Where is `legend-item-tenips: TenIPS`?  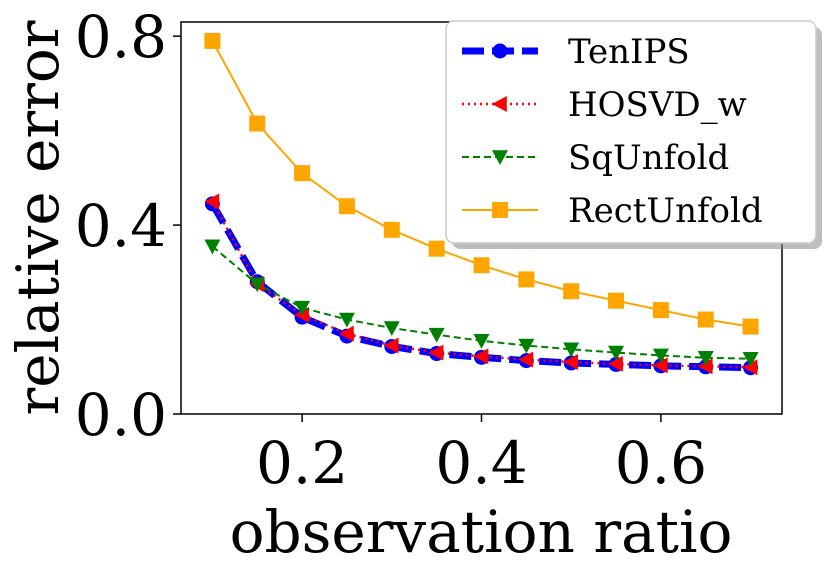
legend-item-tenips: TenIPS is located at coordinates (576, 52).